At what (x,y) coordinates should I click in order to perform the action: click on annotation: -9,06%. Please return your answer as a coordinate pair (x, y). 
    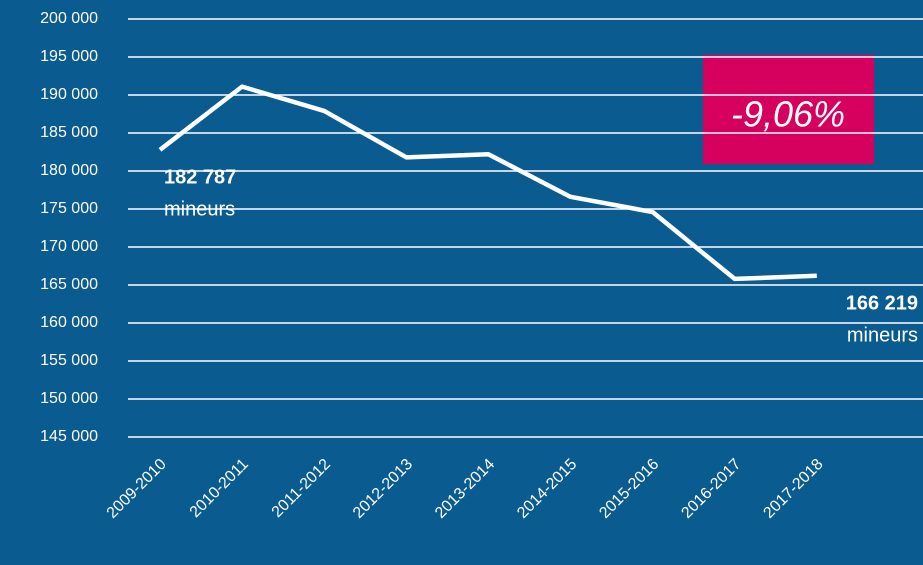
    Looking at the image, I should click on (788, 114).